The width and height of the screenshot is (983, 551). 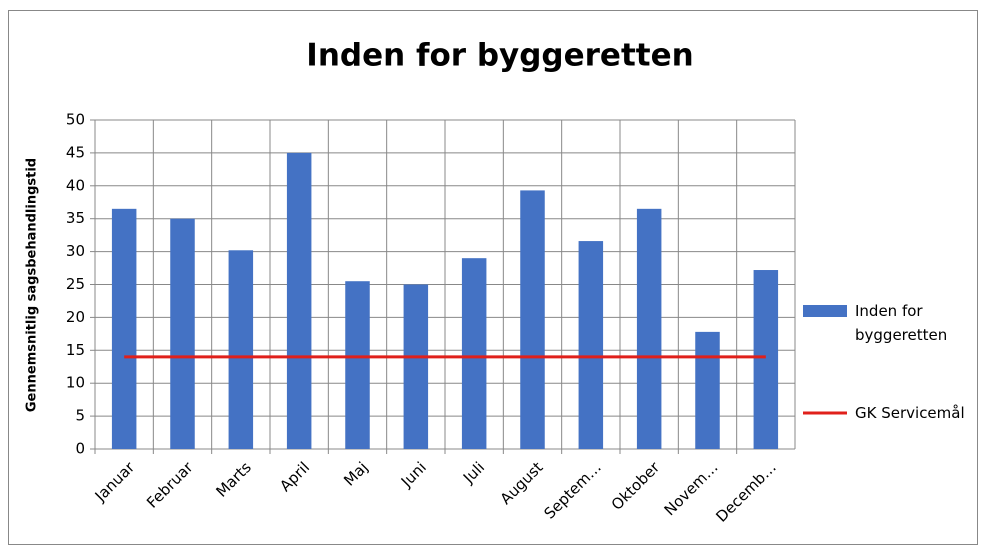 I want to click on y-tick-label: 50, so click(x=75, y=120).